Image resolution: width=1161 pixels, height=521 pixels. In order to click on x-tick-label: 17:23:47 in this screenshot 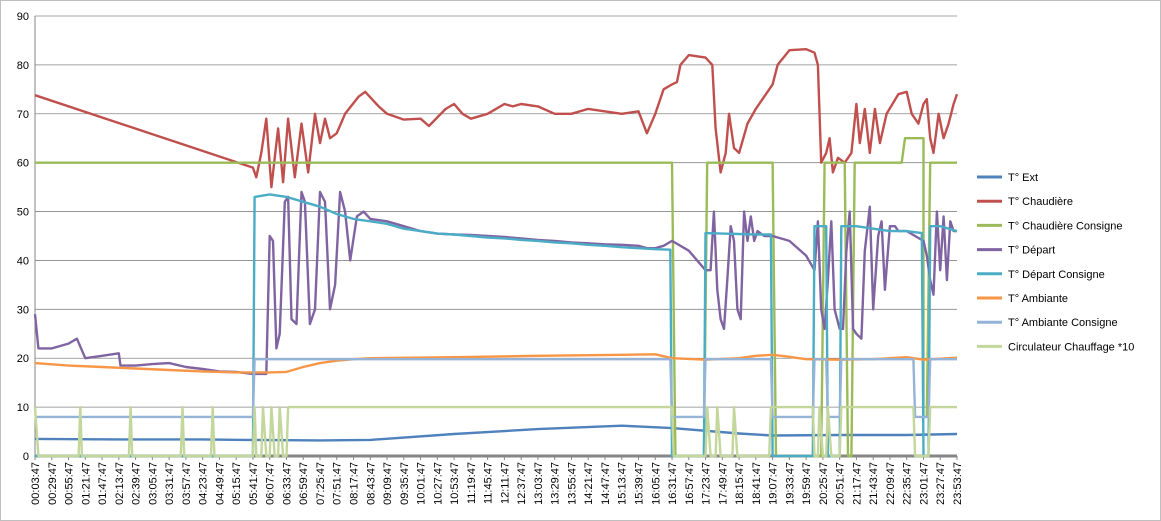, I will do `click(707, 483)`.